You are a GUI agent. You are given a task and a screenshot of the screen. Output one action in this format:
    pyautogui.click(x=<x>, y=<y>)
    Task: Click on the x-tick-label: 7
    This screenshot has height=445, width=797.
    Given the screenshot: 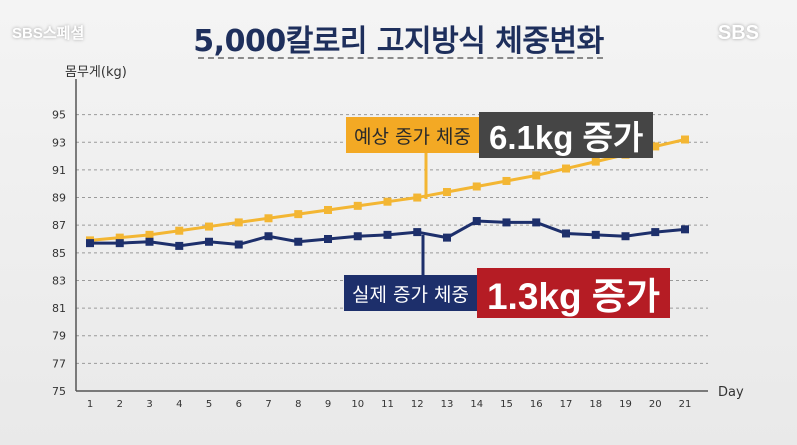 What is the action you would take?
    pyautogui.click(x=268, y=404)
    